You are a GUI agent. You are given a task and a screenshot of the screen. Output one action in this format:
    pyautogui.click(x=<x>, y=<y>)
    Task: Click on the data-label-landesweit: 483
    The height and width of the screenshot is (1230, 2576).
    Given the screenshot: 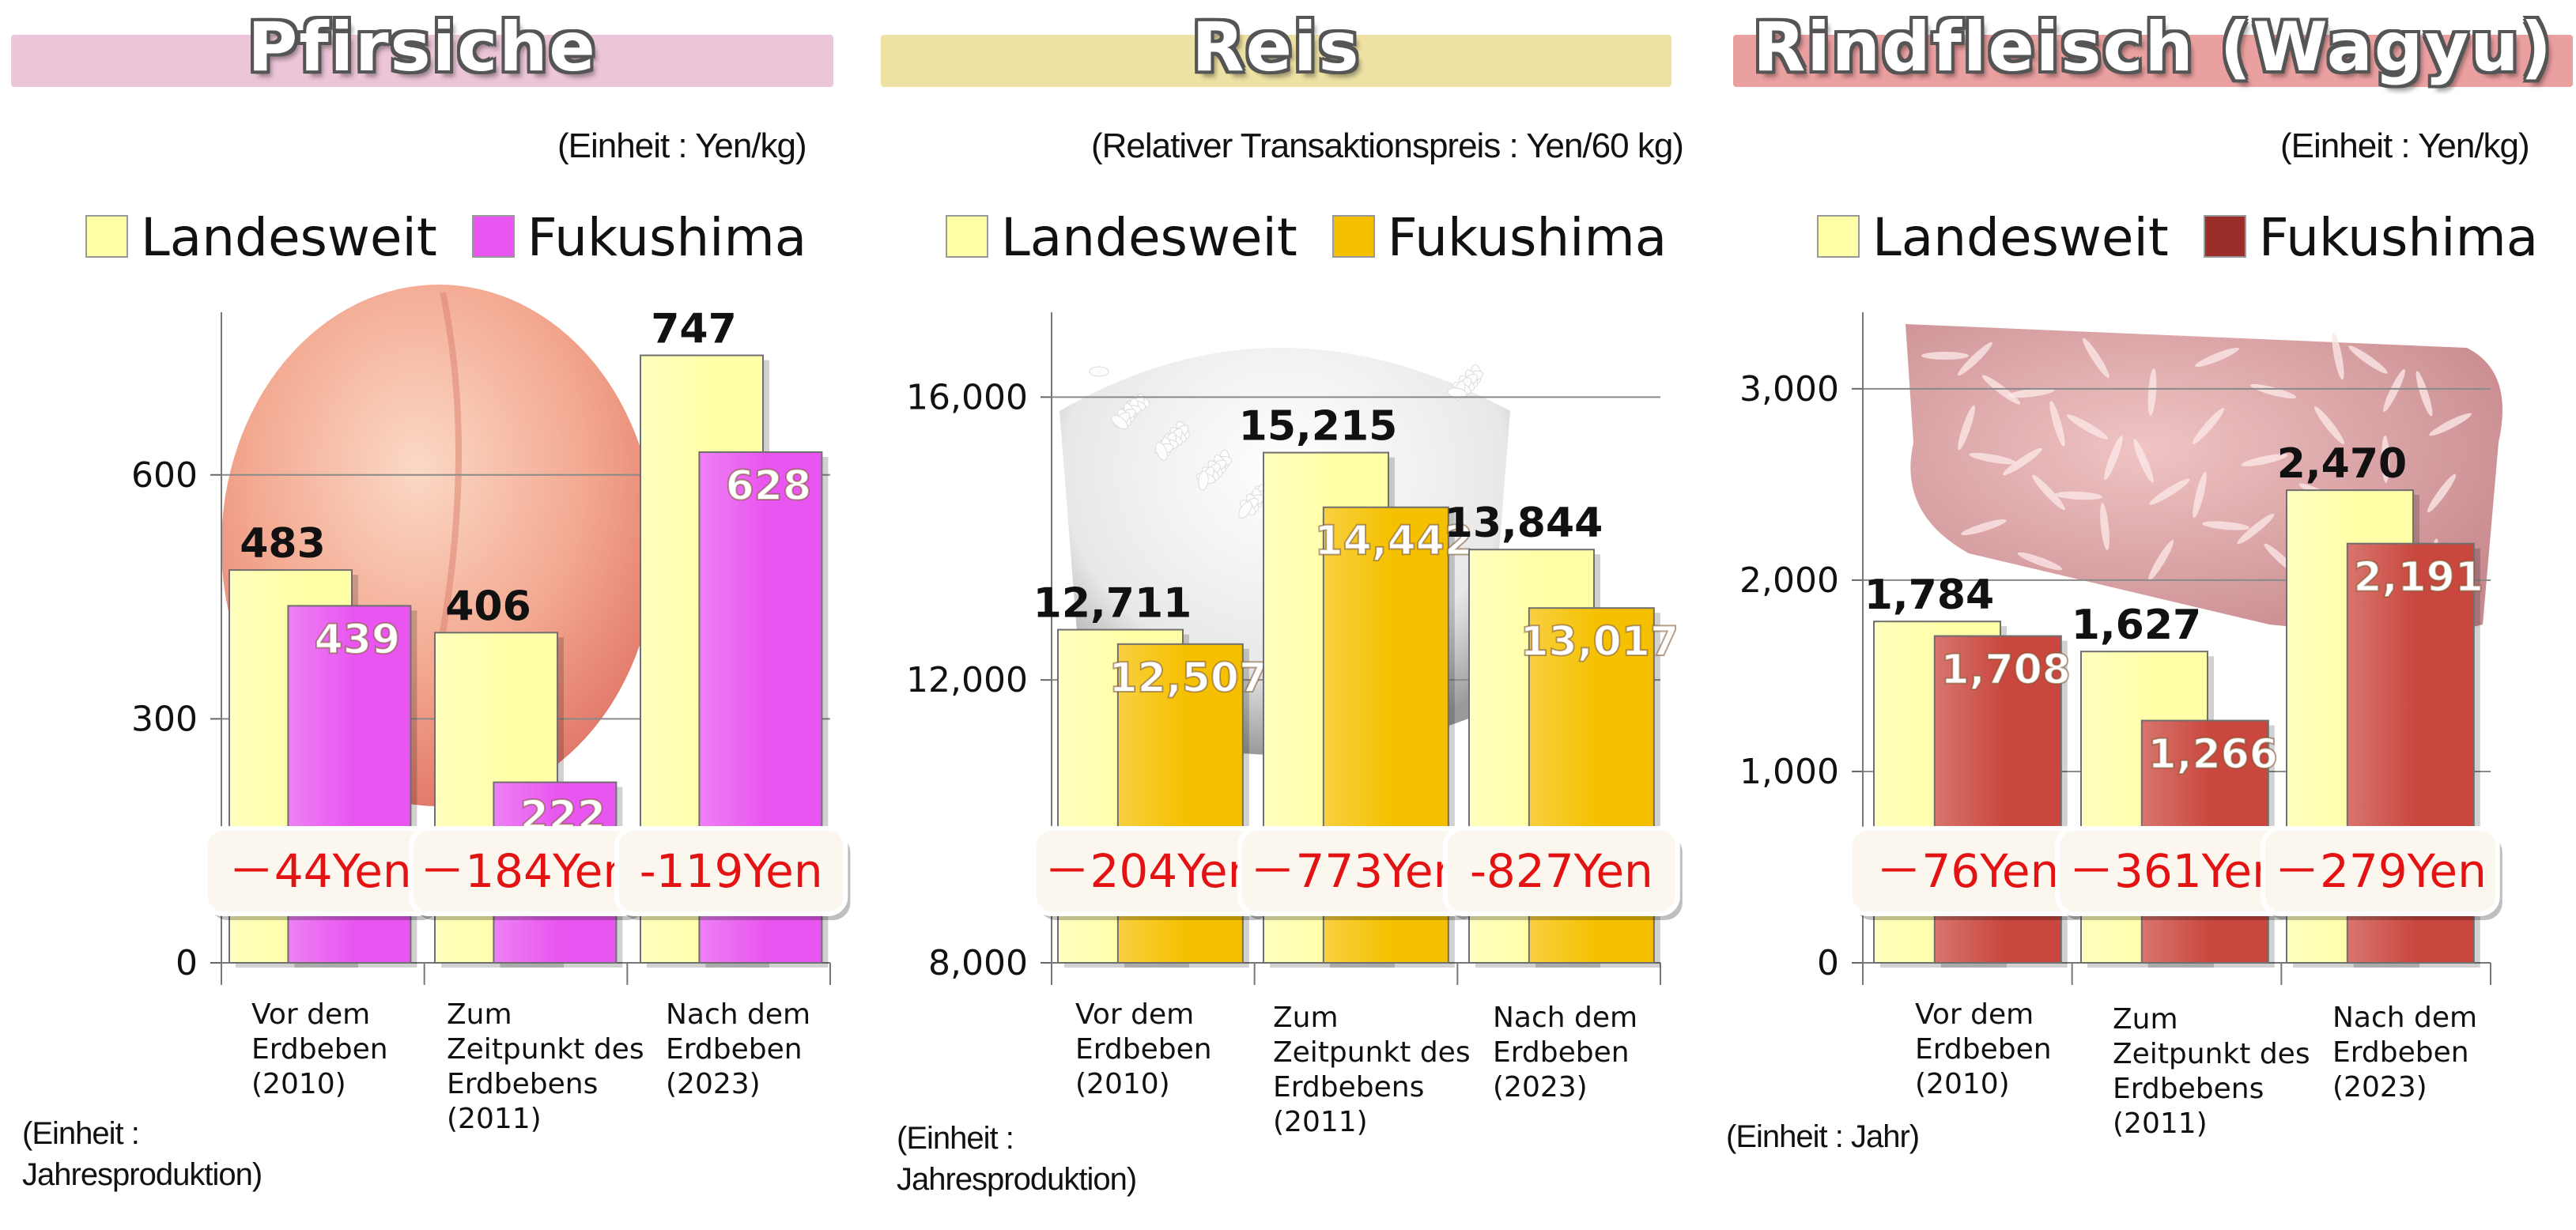 What is the action you would take?
    pyautogui.click(x=283, y=544)
    